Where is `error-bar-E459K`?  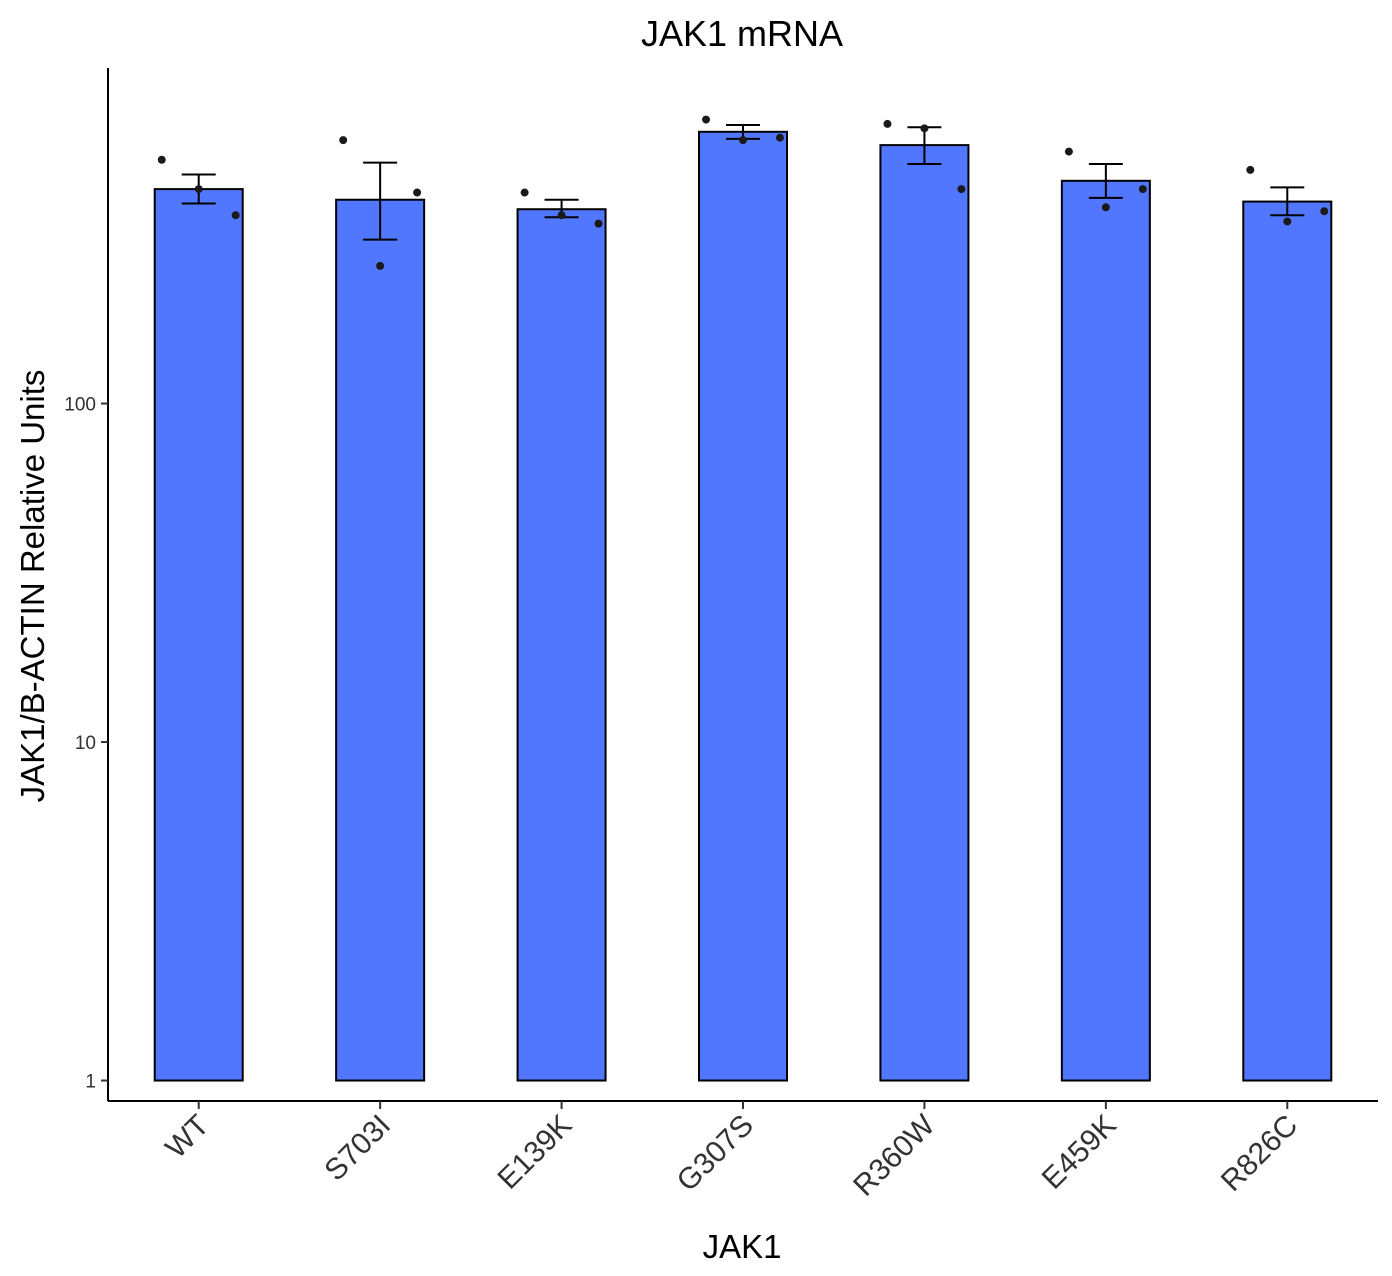
error-bar-E459K is located at coordinates (1105, 181).